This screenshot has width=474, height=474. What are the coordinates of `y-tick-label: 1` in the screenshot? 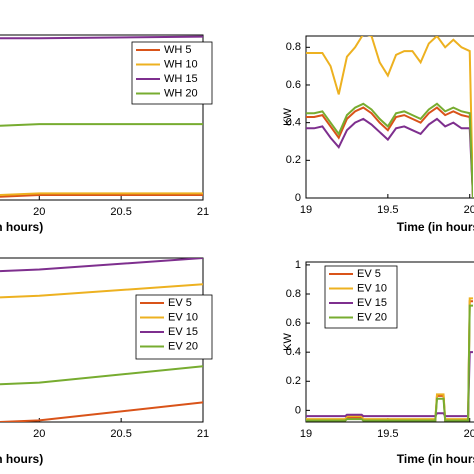 It's located at (298, 265).